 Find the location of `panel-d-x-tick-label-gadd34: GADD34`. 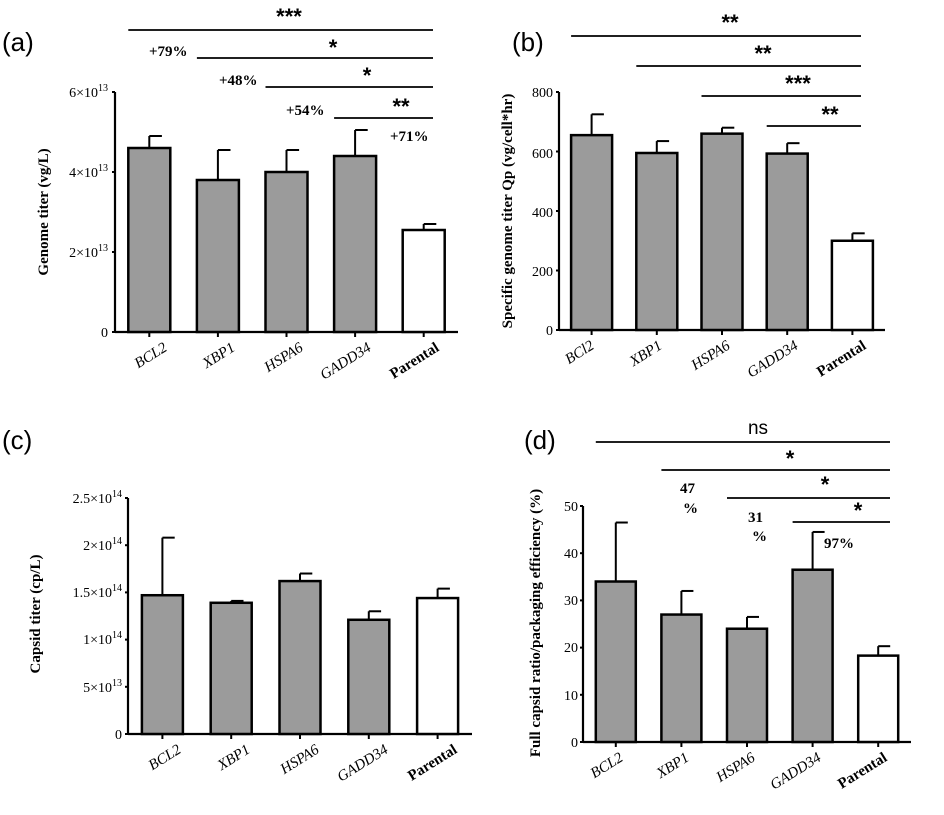

panel-d-x-tick-label-gadd34: GADD34 is located at coordinates (796, 772).